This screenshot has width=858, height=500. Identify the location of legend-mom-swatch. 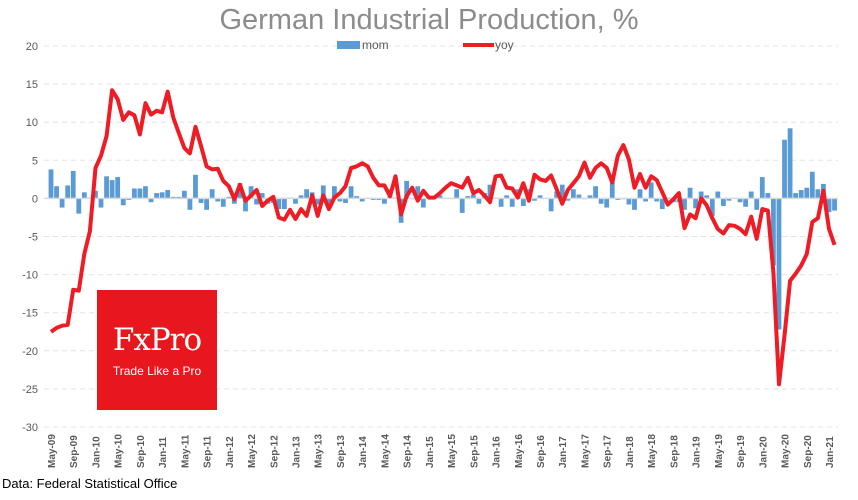
(348, 45).